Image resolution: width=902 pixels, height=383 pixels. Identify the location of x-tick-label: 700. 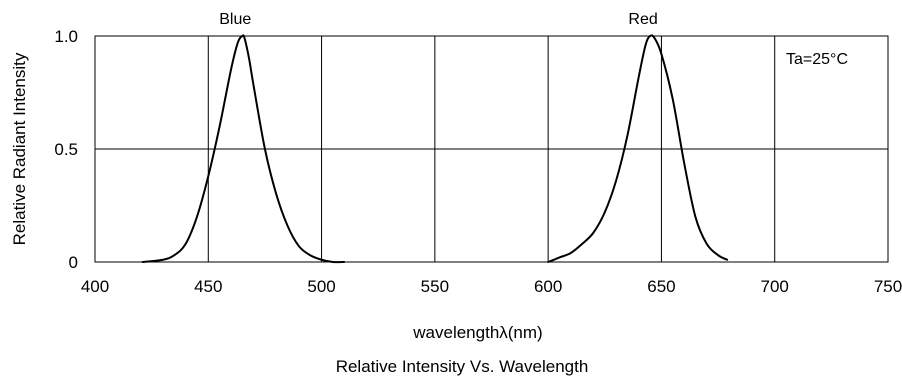
(775, 286).